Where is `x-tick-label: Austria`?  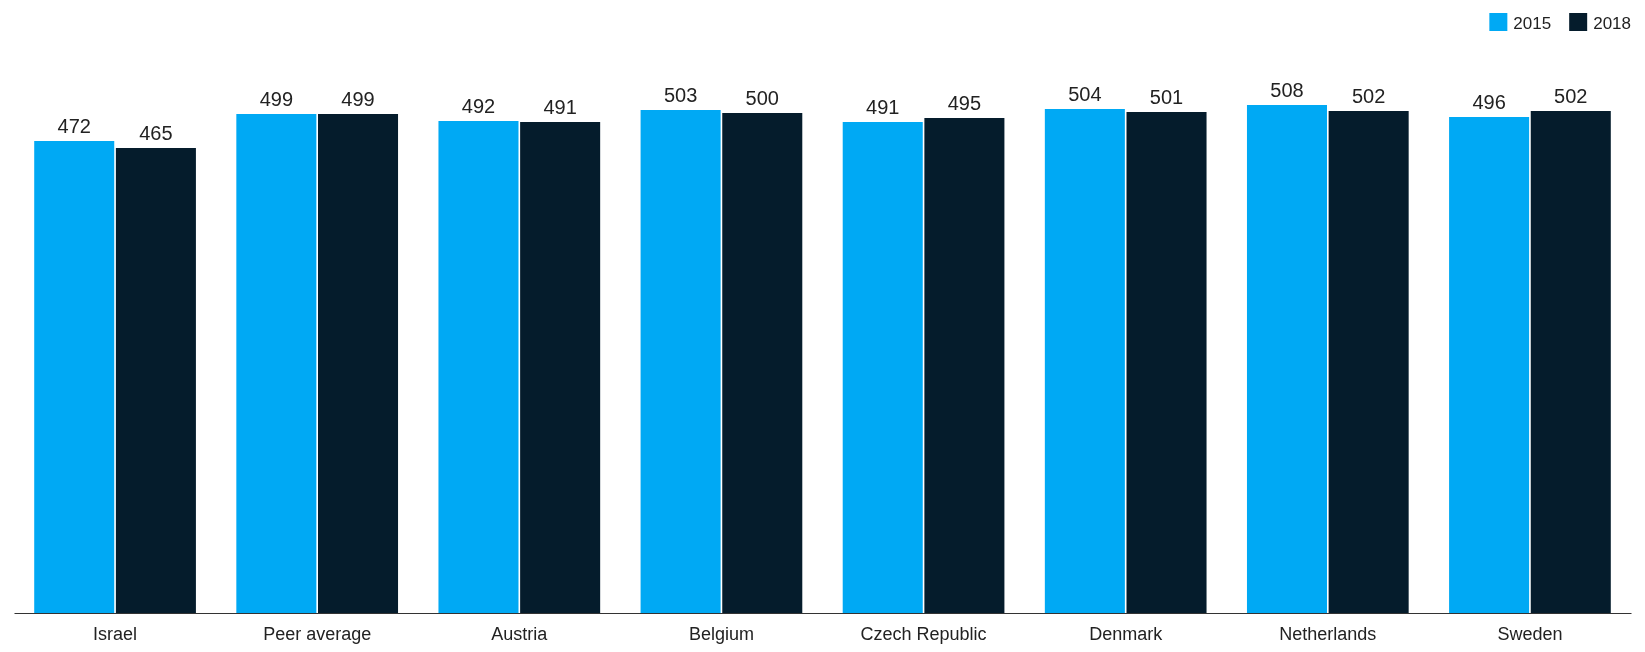
x-tick-label: Austria is located at coordinates (520, 633).